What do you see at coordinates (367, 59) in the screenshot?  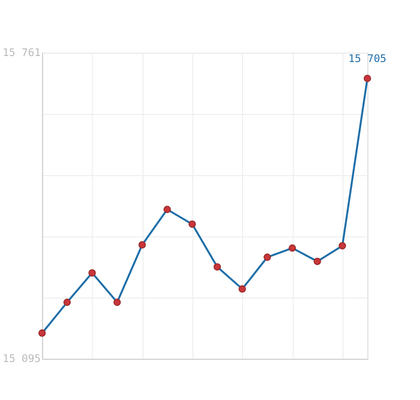 I see `data-label: 15 705` at bounding box center [367, 59].